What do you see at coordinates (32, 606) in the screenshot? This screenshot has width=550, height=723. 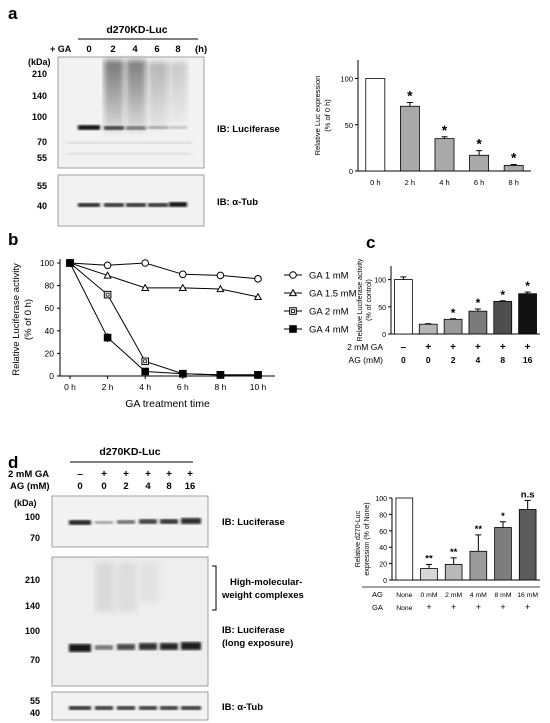 I see `mw-marker: 140` at bounding box center [32, 606].